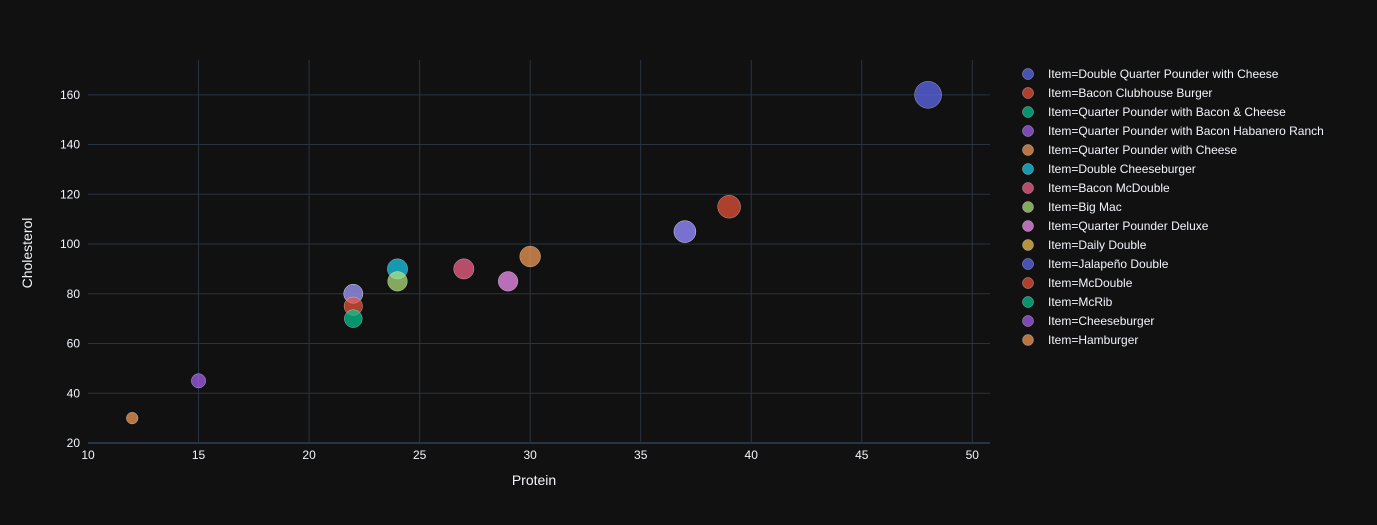 This screenshot has height=525, width=1377. Describe the element at coordinates (1163, 74) in the screenshot. I see `legend-label: Item=Double Quarter Pounder with Cheese` at that location.